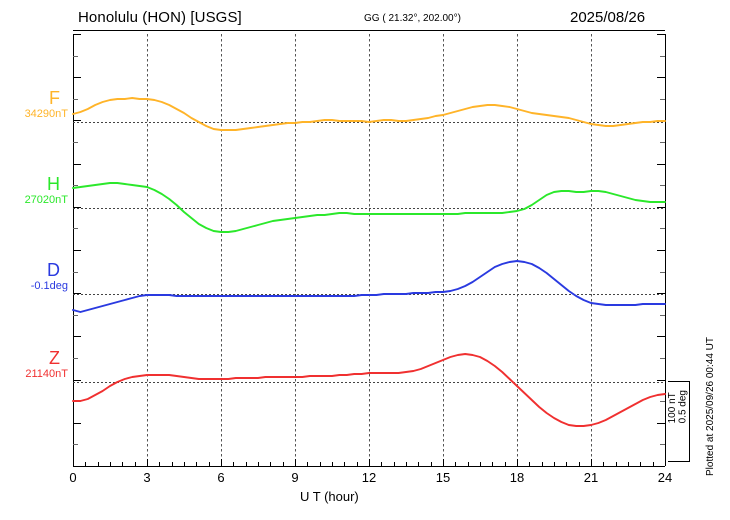 The width and height of the screenshot is (730, 520). I want to click on plotted-at-timestamp: Plotted at 2025/09/26 00:44 UT, so click(710, 406).